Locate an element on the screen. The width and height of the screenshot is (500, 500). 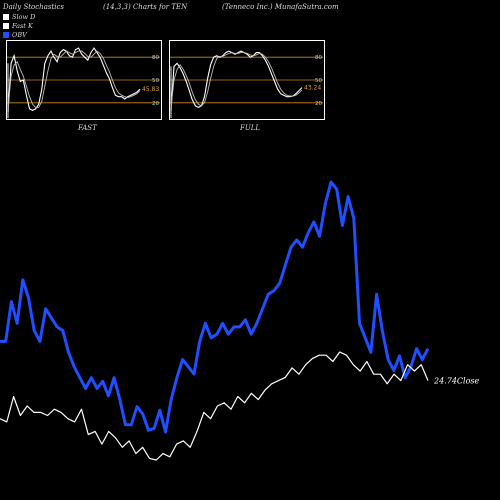
full-series-D-line is located at coordinates (236, 80).